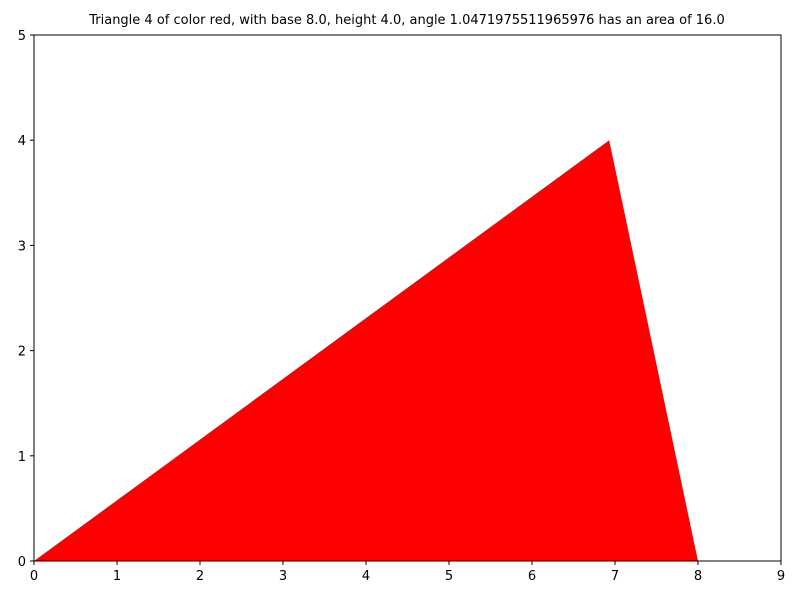  What do you see at coordinates (22, 352) in the screenshot?
I see `y-tick-label: 2` at bounding box center [22, 352].